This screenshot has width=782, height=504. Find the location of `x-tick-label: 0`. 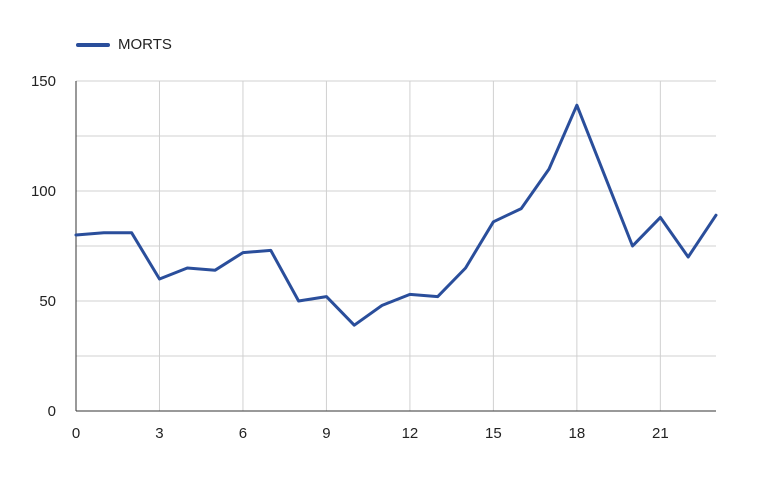

x-tick-label: 0 is located at coordinates (76, 433).